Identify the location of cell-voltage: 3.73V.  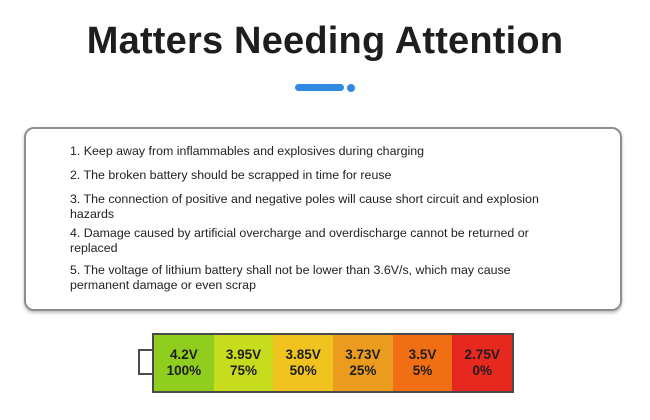
(363, 354).